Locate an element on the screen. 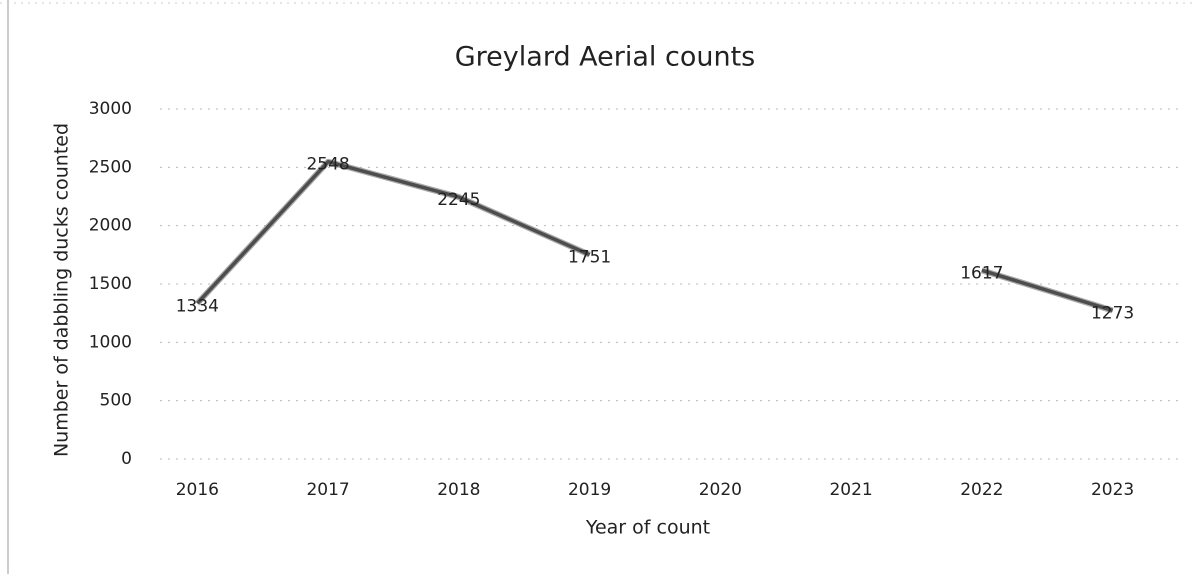 The width and height of the screenshot is (1197, 574). x-tick-label: 2018 is located at coordinates (458, 490).